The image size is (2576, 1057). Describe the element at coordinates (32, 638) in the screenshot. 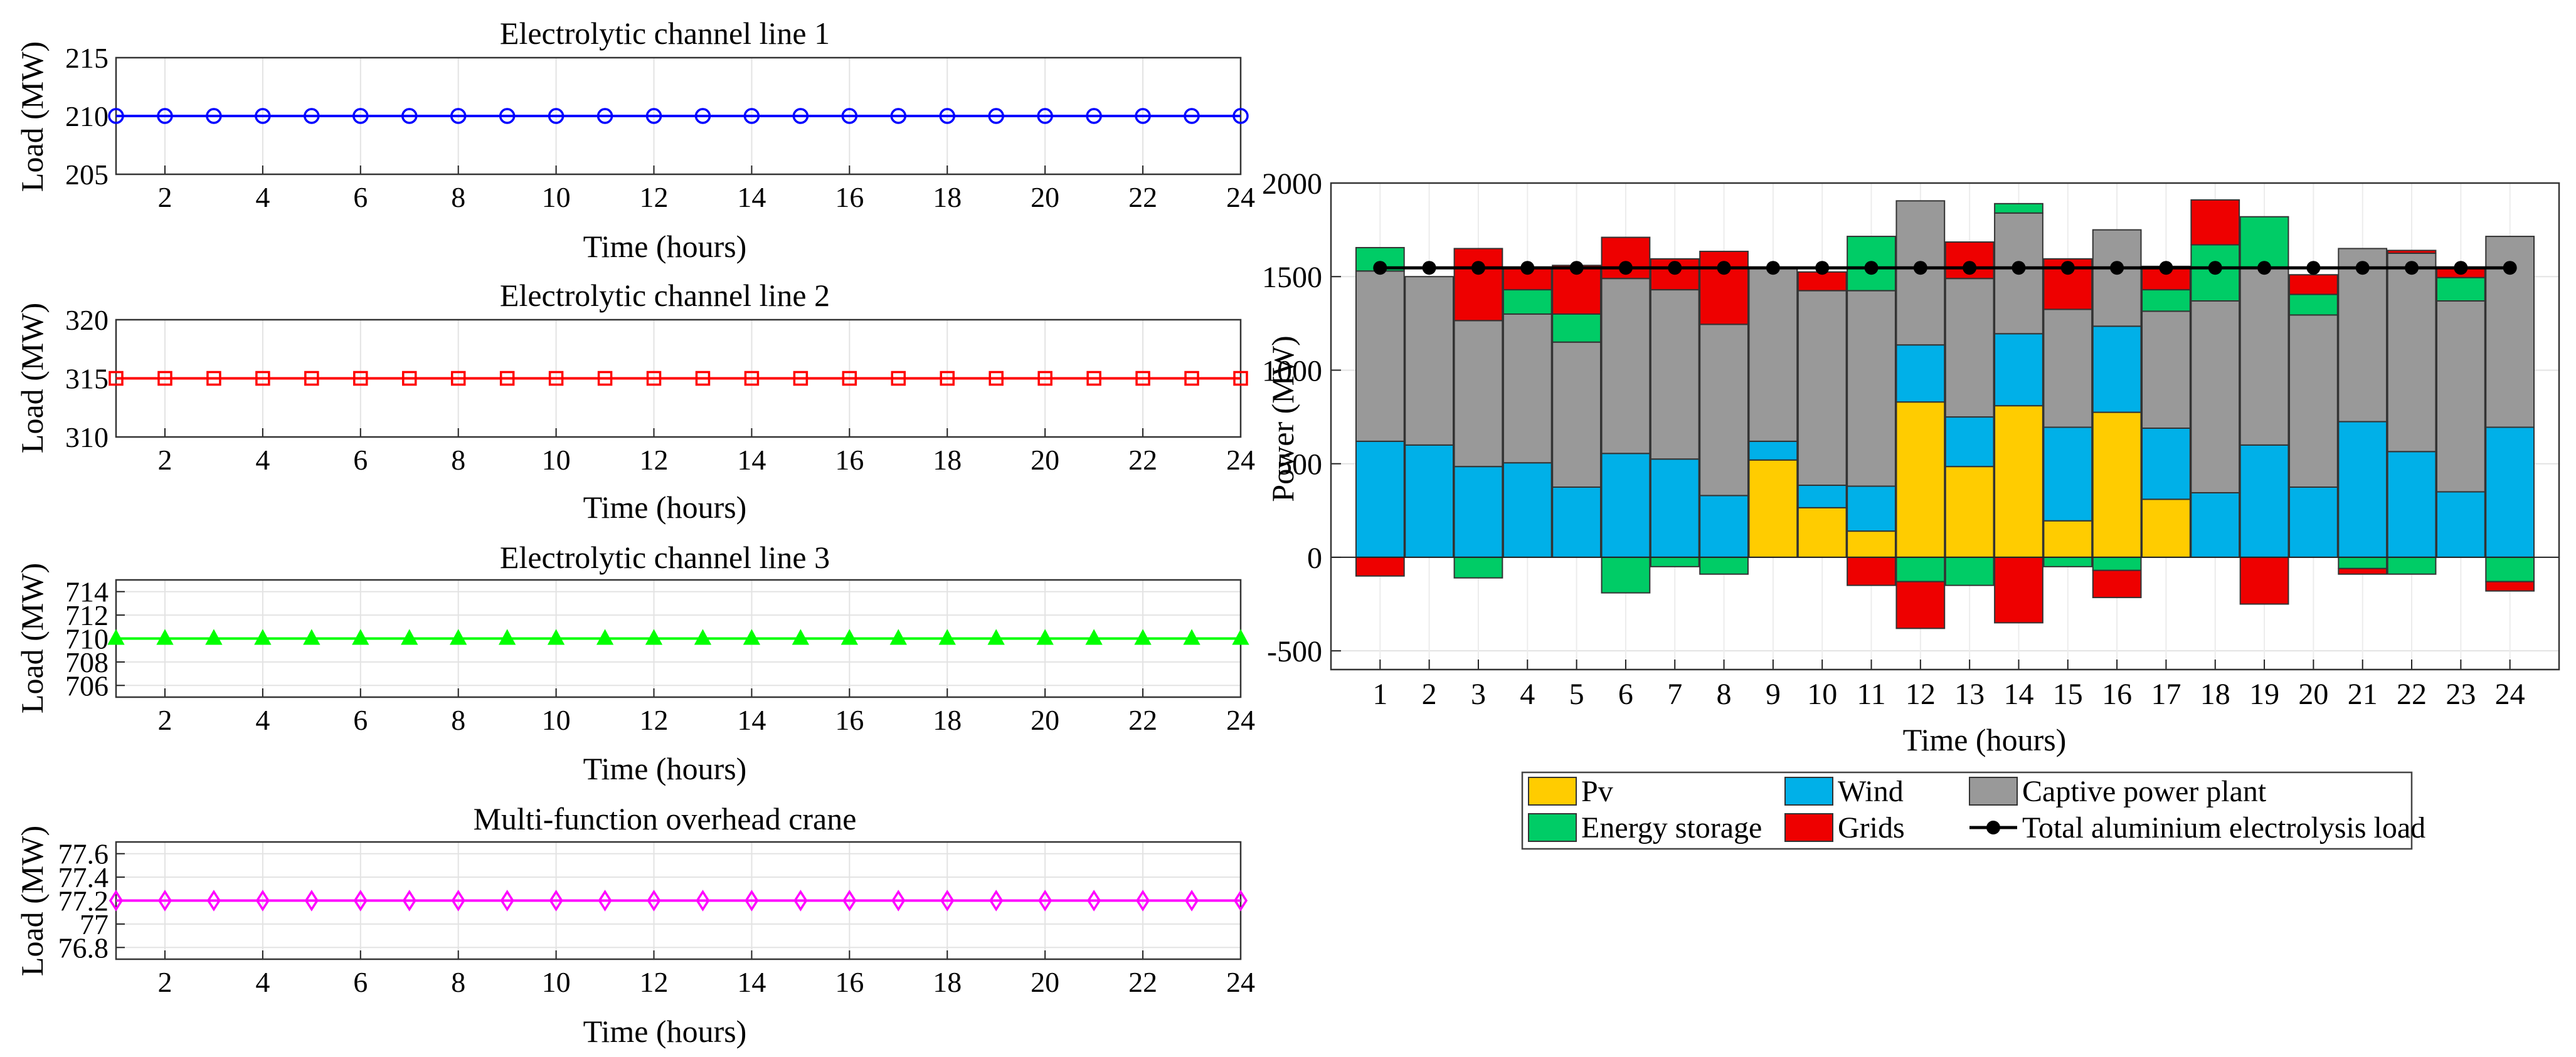

I see `subplot-3-ylabel: Load (MW)` at that location.